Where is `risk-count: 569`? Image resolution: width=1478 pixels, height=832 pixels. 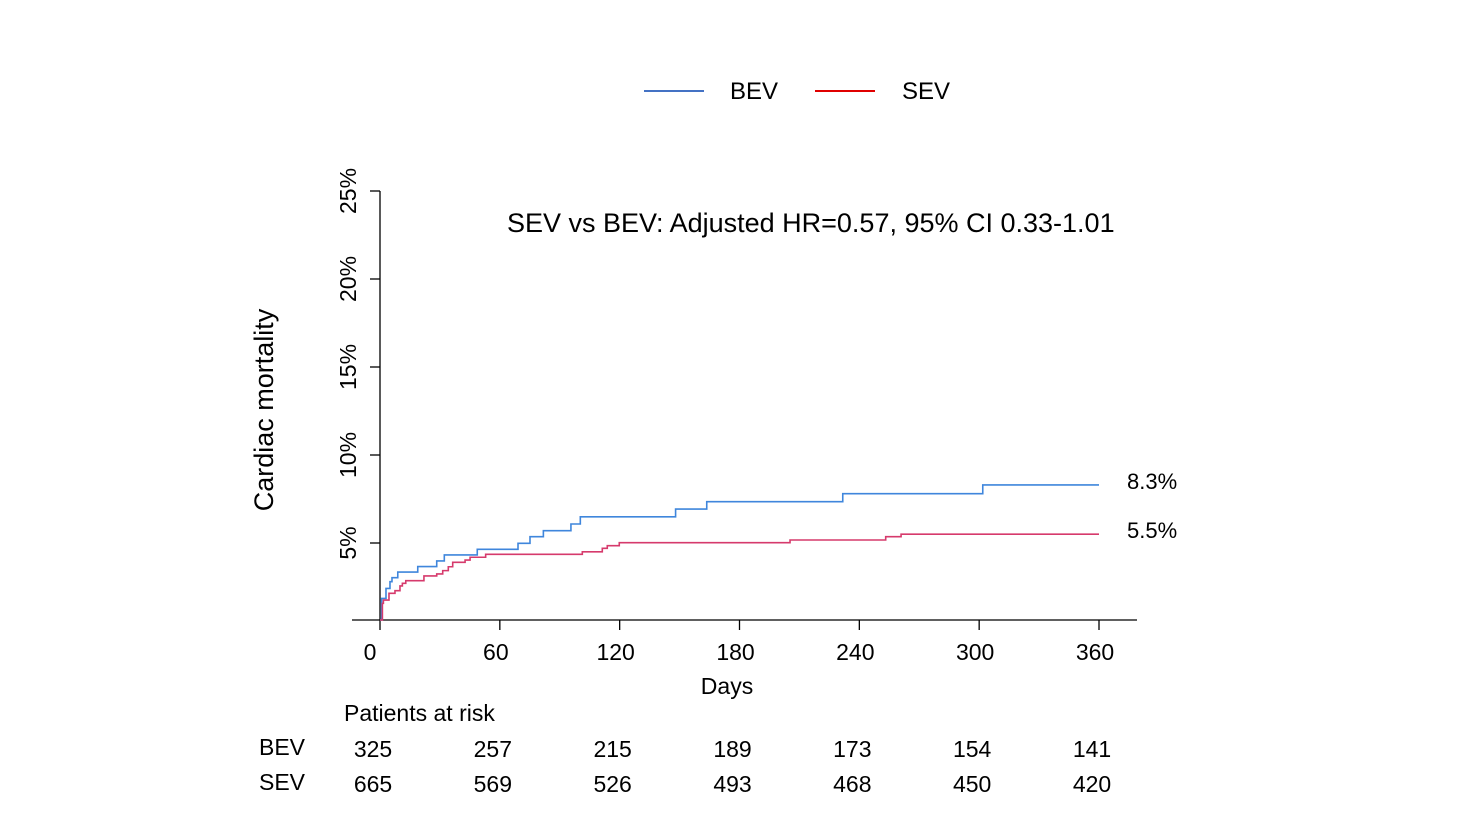 risk-count: 569 is located at coordinates (493, 784).